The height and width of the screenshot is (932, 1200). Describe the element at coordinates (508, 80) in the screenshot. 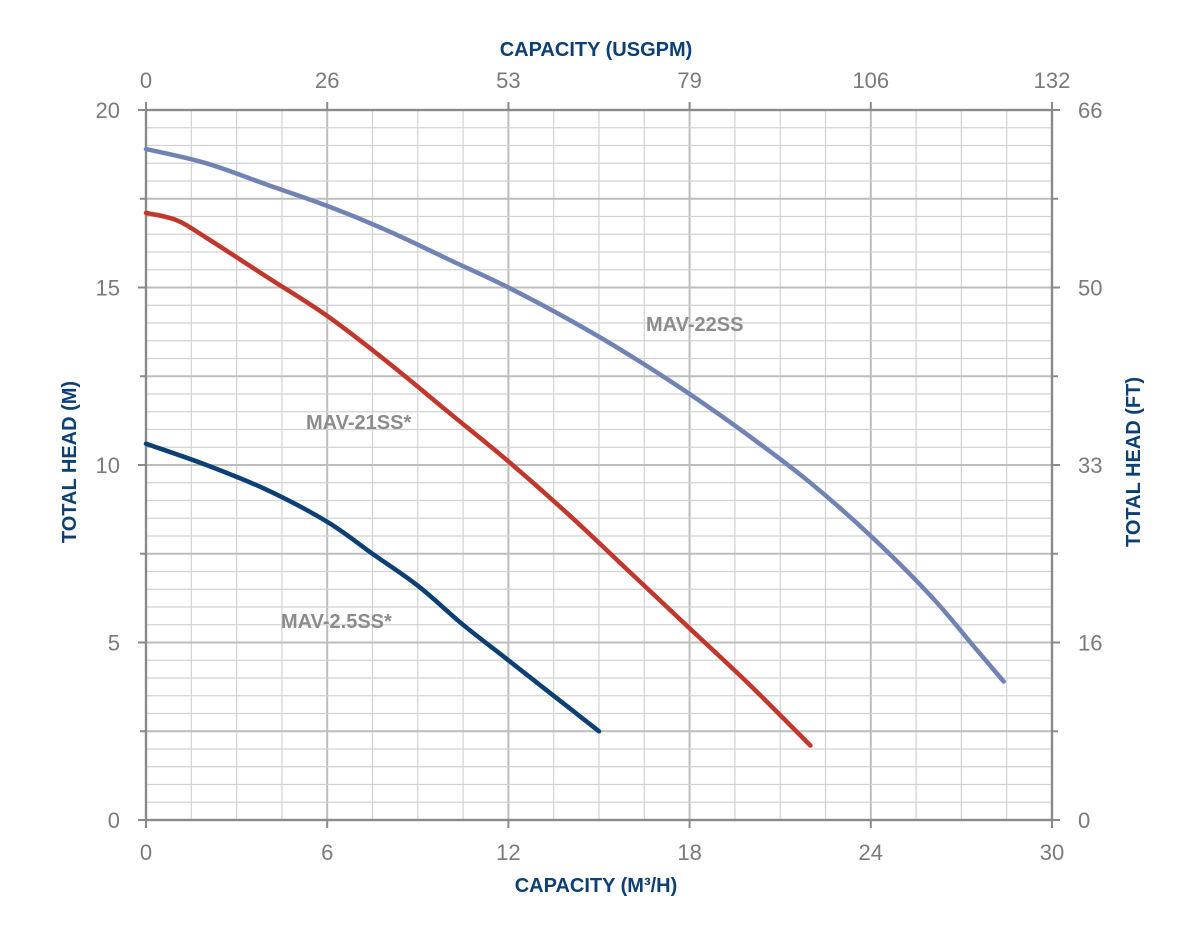

I see `x2-tick-label: 53` at that location.